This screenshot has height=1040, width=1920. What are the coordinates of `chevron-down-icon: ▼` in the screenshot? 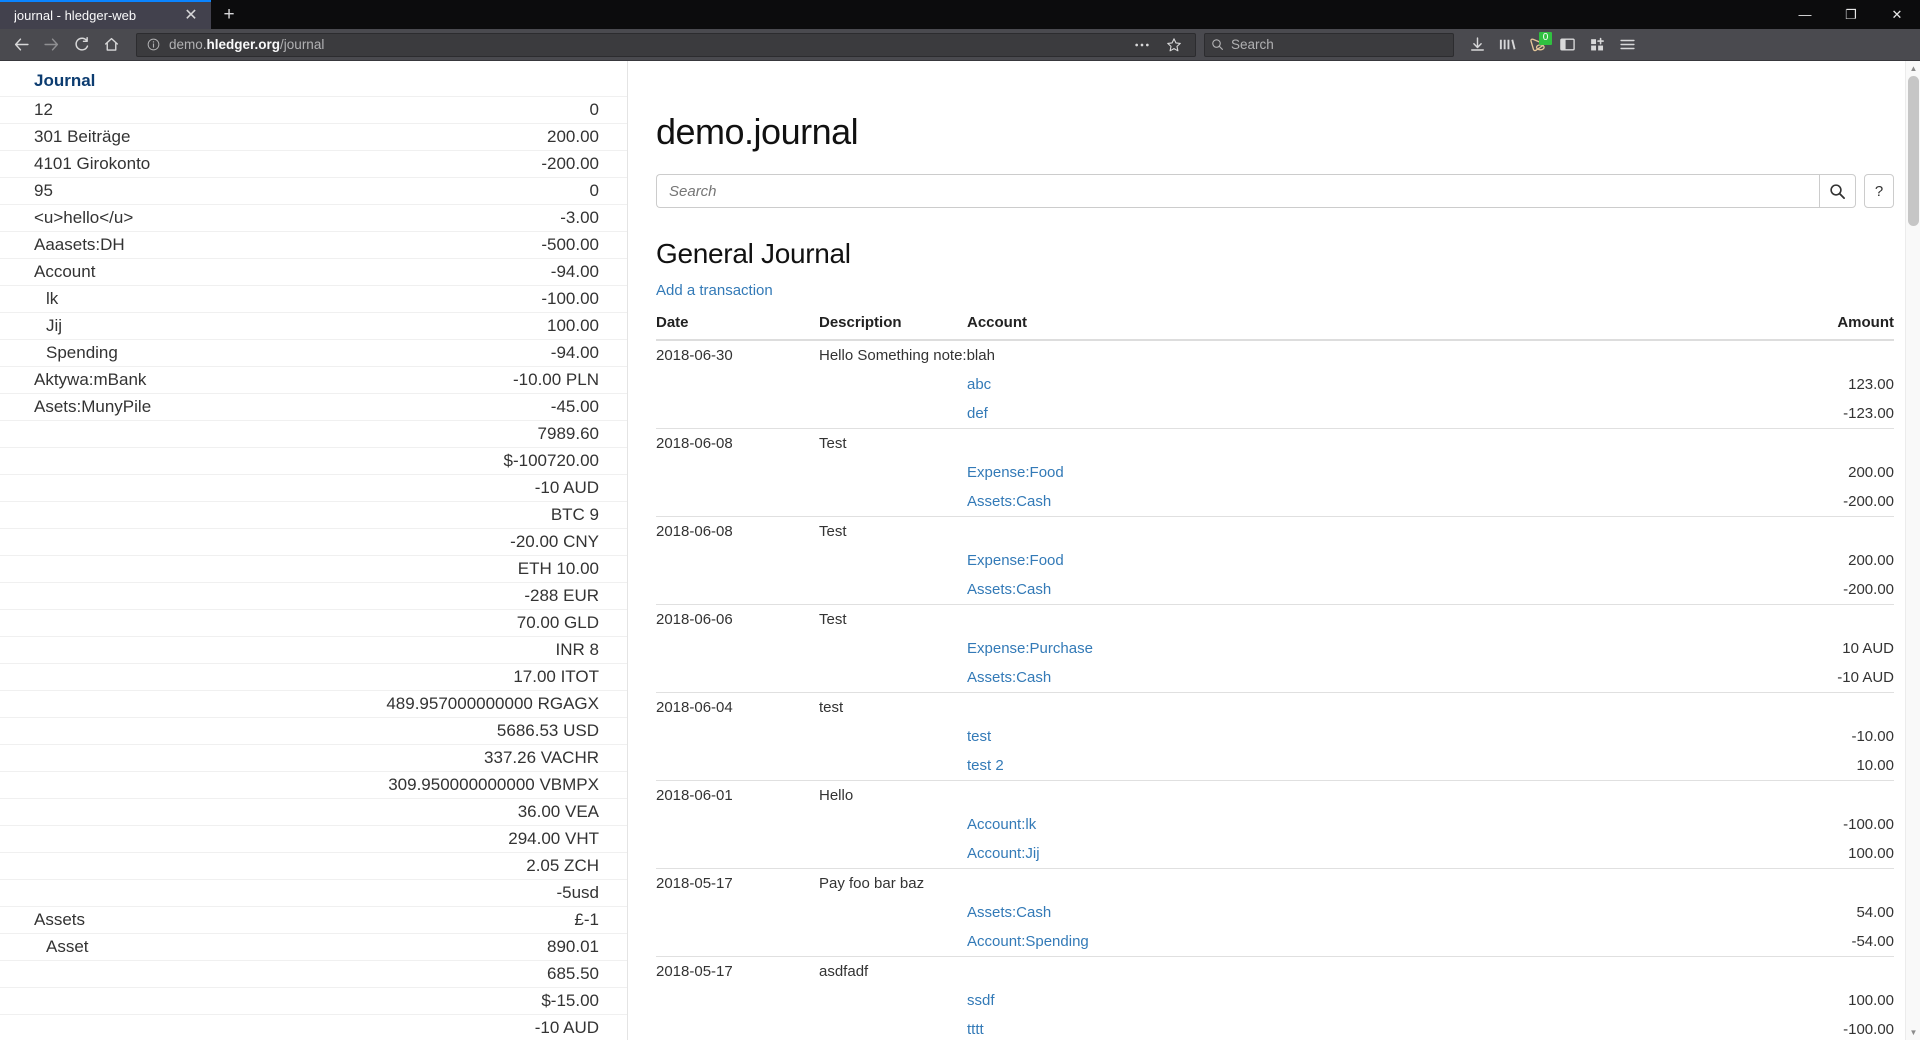 It's located at (1913, 1032).